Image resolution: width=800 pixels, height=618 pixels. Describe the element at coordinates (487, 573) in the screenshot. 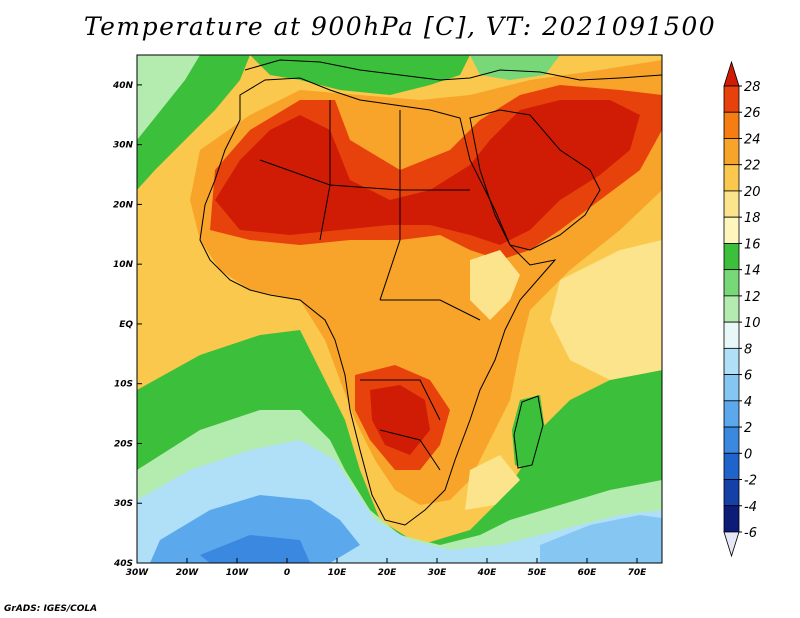

I see `x-tick-label: 40E` at that location.